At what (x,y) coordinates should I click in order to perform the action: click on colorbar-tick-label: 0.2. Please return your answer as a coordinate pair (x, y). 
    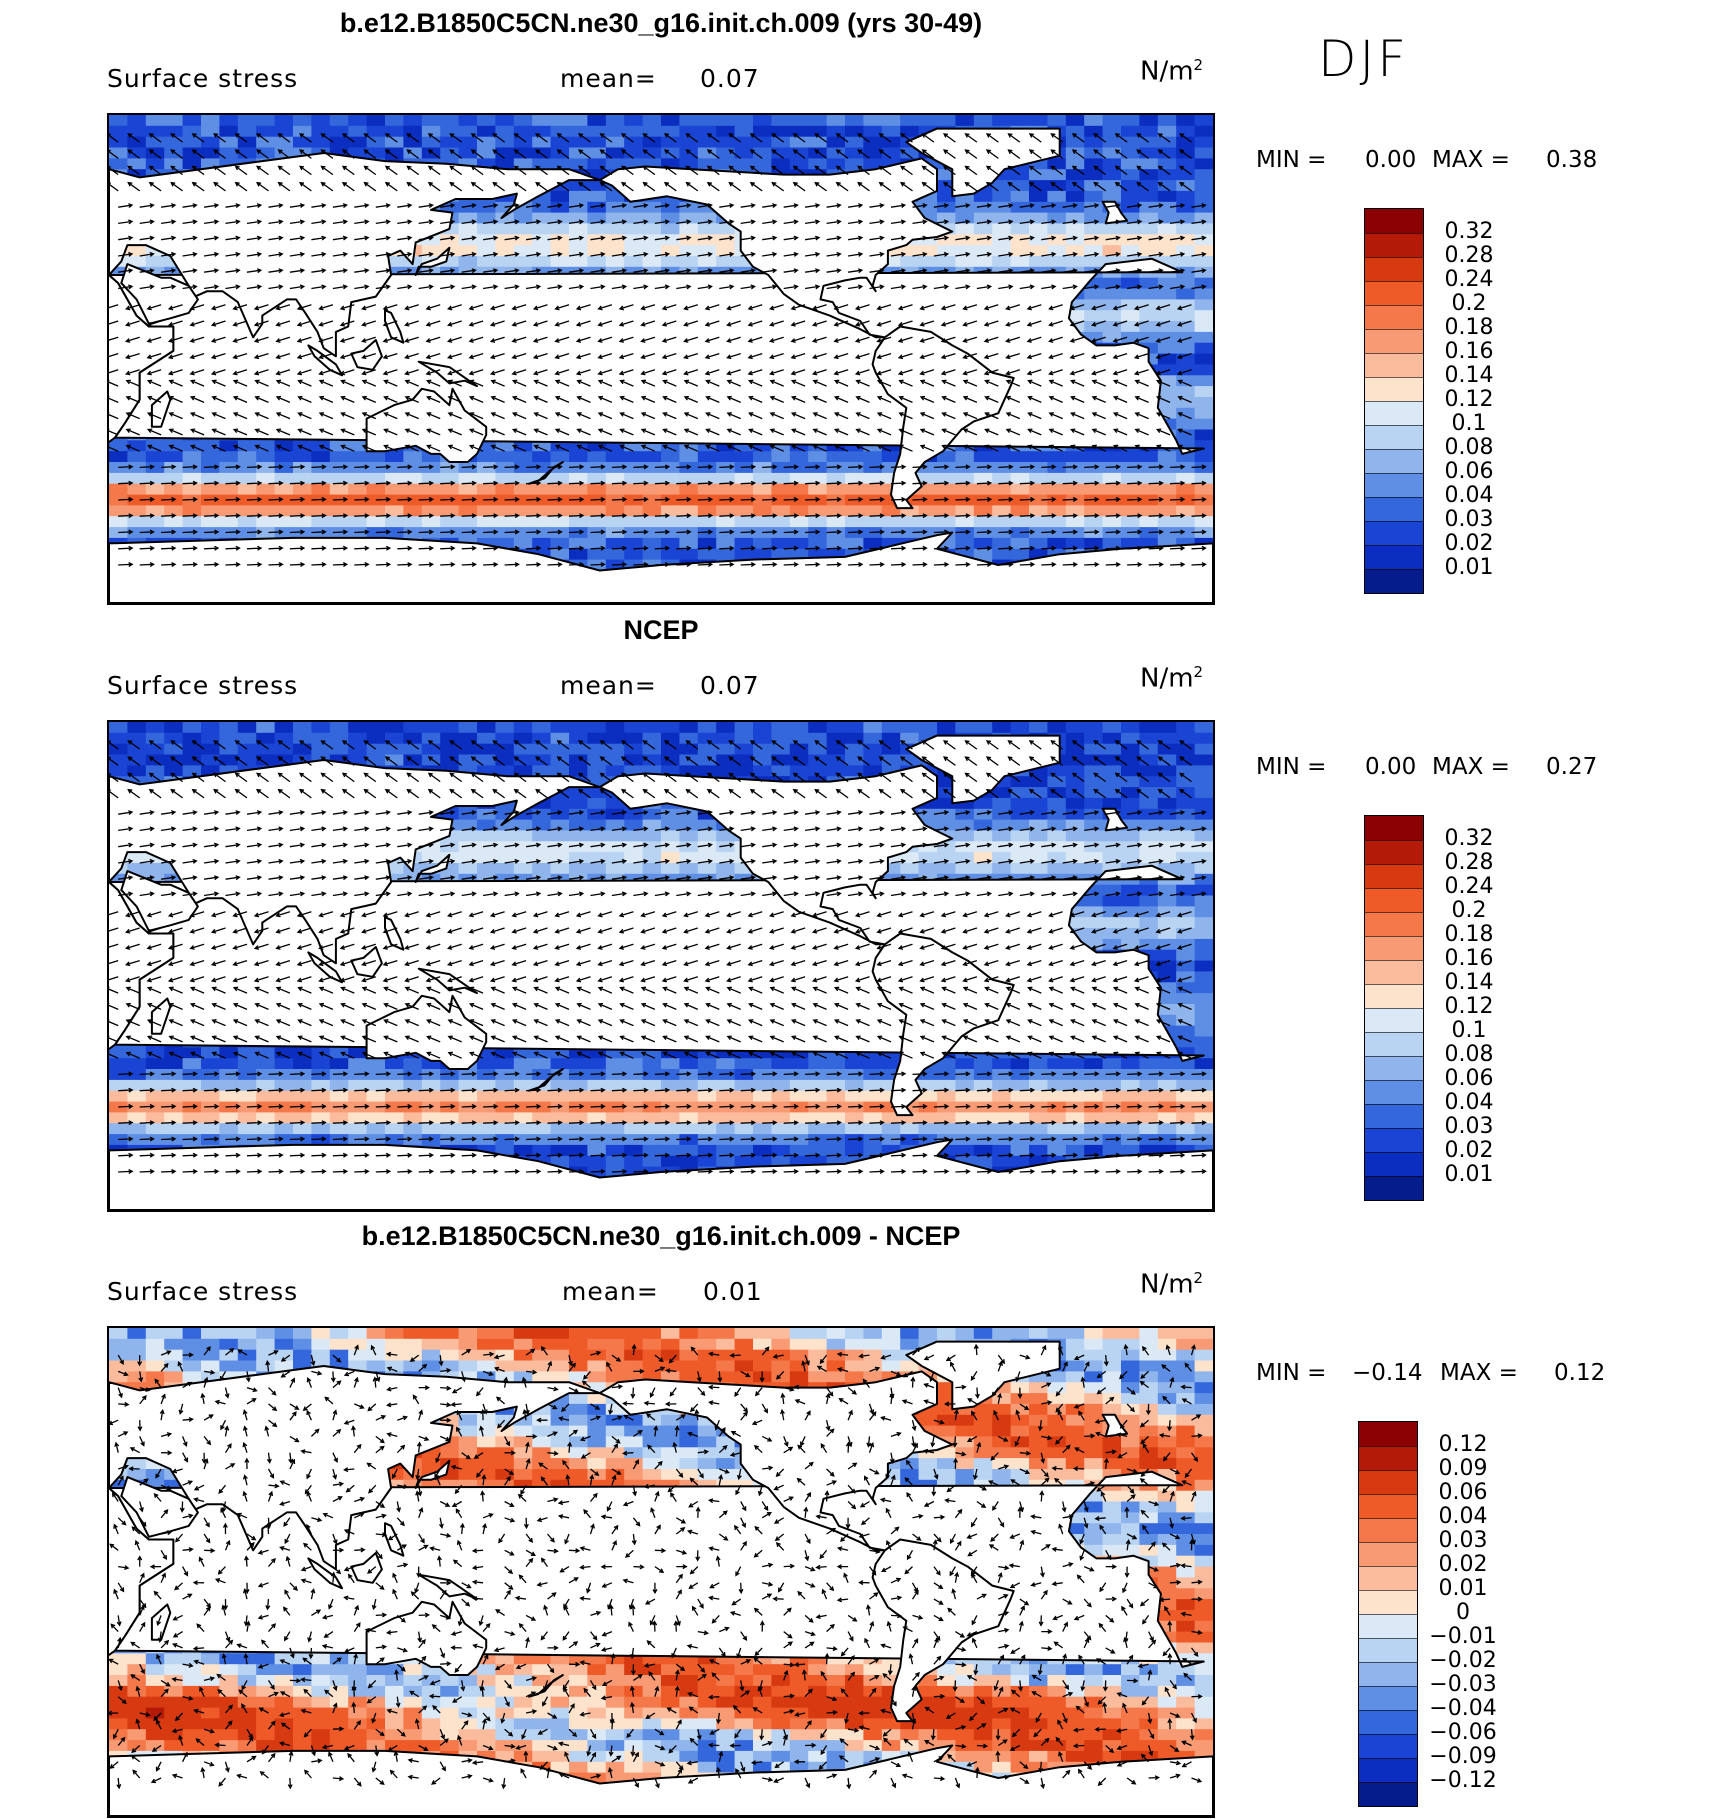
    Looking at the image, I should click on (1469, 910).